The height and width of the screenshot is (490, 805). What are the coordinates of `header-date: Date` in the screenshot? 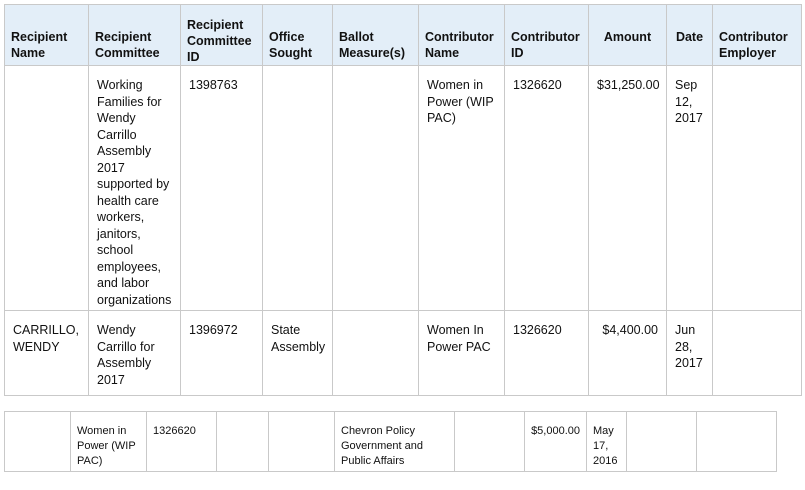 It's located at (689, 35).